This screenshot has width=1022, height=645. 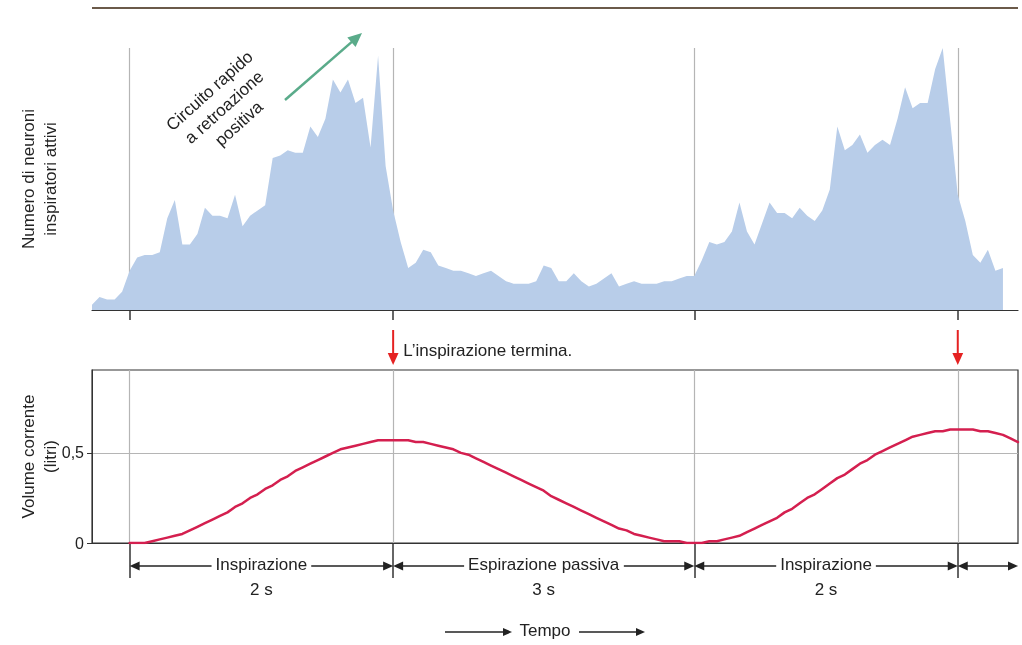 What do you see at coordinates (488, 351) in the screenshot?
I see `text: L’inspirazione termina.` at bounding box center [488, 351].